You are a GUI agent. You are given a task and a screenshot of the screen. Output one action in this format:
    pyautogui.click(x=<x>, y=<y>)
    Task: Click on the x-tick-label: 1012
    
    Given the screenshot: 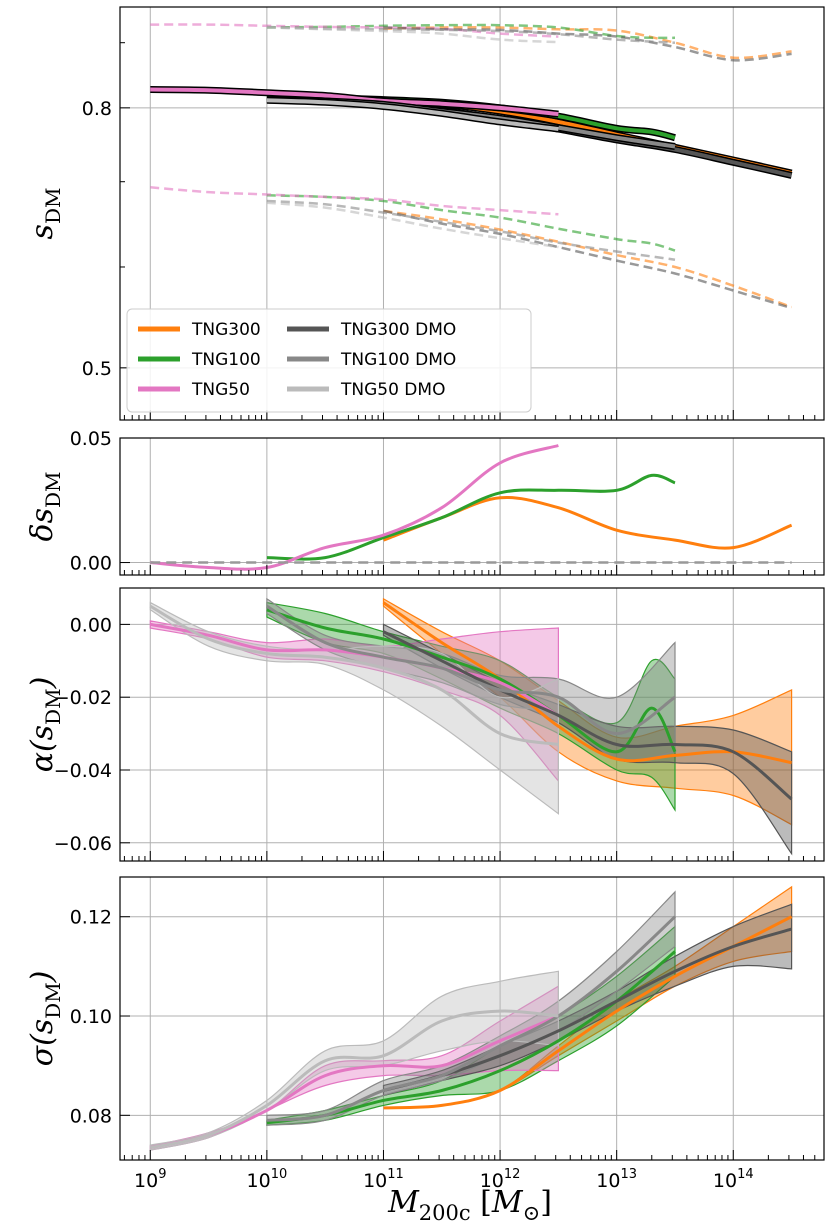 What is the action you would take?
    pyautogui.click(x=500, y=1179)
    